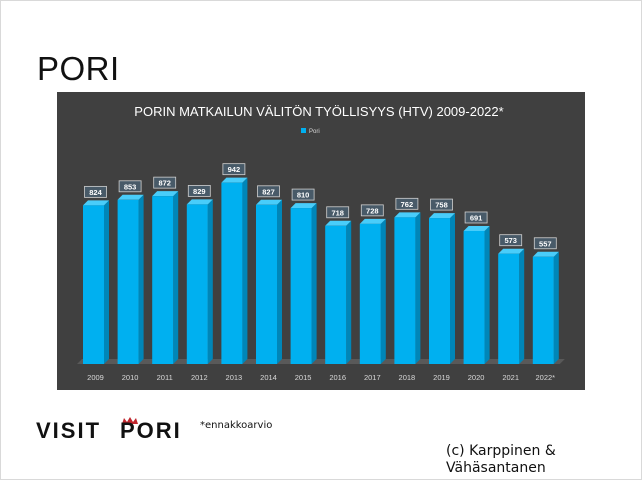 This screenshot has height=480, width=642. What do you see at coordinates (130, 377) in the screenshot?
I see `x-tick-label: 2010` at bounding box center [130, 377].